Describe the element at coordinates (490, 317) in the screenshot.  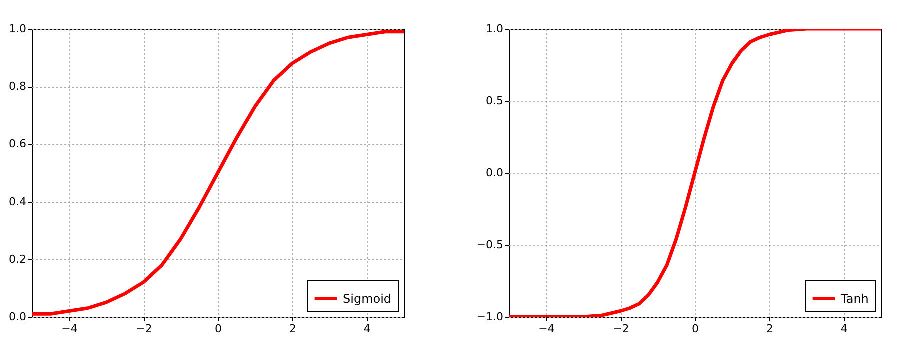
I see `y-tick-label: −1.0` at that location.